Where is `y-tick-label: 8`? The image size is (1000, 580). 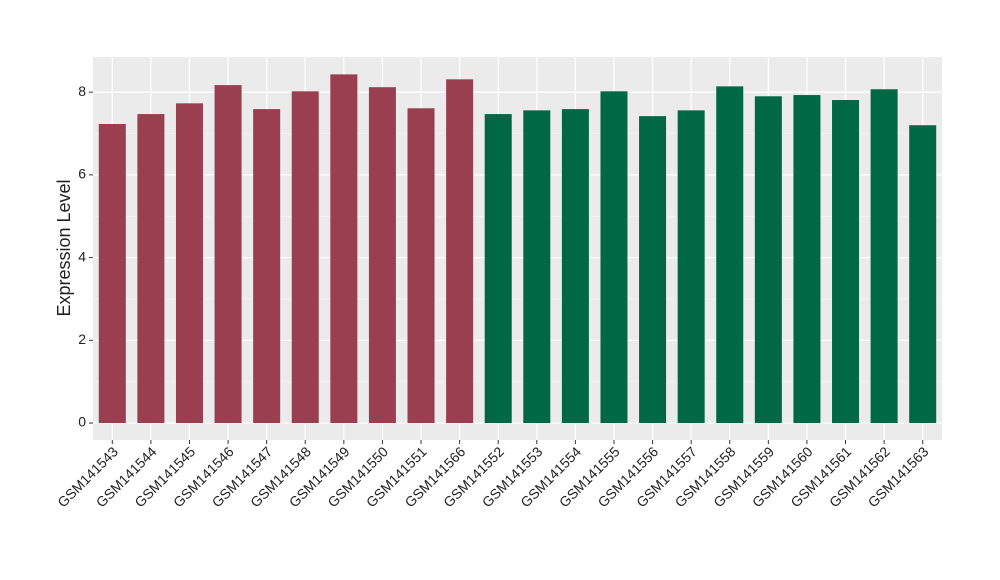
y-tick-label: 8 is located at coordinates (82, 91).